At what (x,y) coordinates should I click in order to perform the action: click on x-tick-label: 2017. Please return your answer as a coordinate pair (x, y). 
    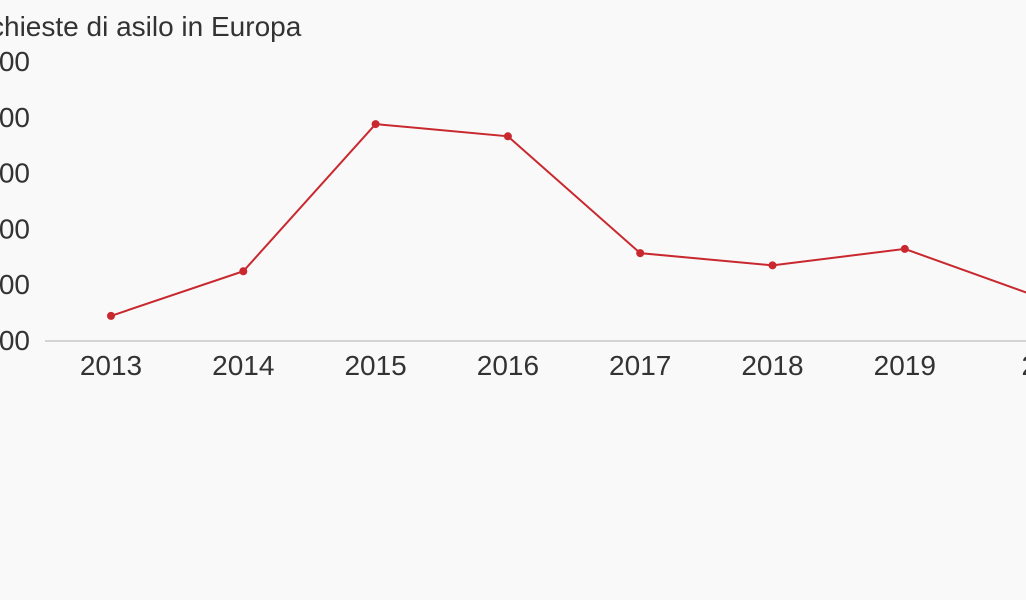
    Looking at the image, I should click on (640, 365).